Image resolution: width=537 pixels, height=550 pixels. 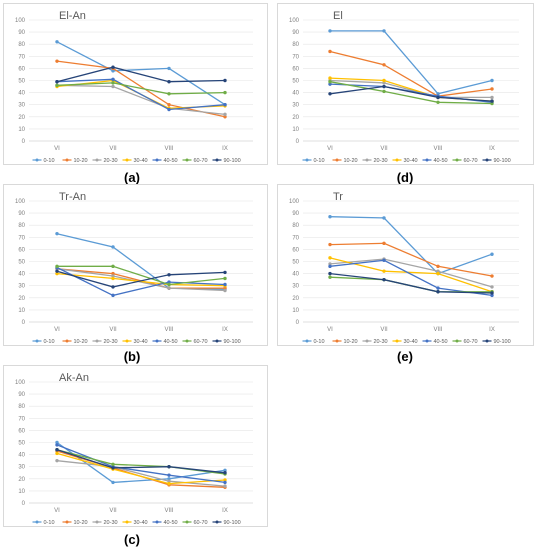 What do you see at coordinates (225, 149) in the screenshot?
I see `el-an-xtick-ix: IX` at bounding box center [225, 149].